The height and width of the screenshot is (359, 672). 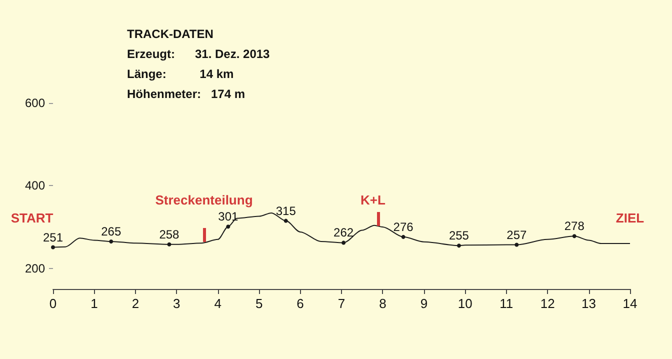 I want to click on chart-title: TRACK-DATEN, so click(x=170, y=34).